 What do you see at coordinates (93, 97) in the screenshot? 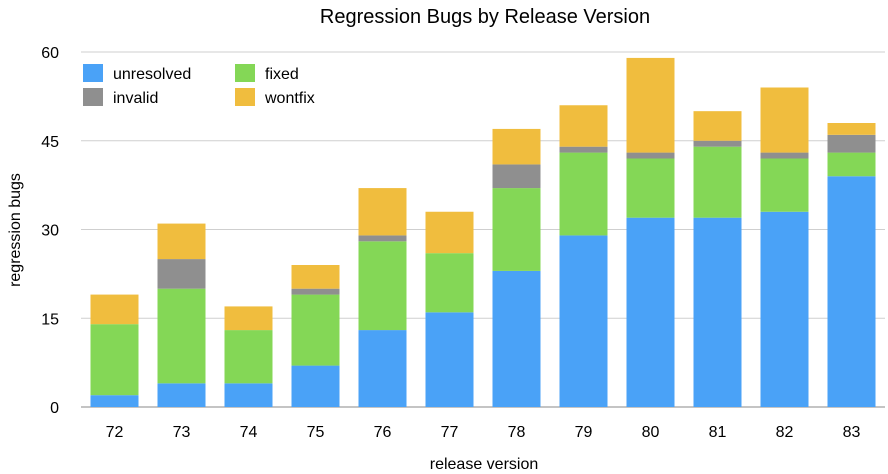
I see `legend-swatch-invalid` at bounding box center [93, 97].